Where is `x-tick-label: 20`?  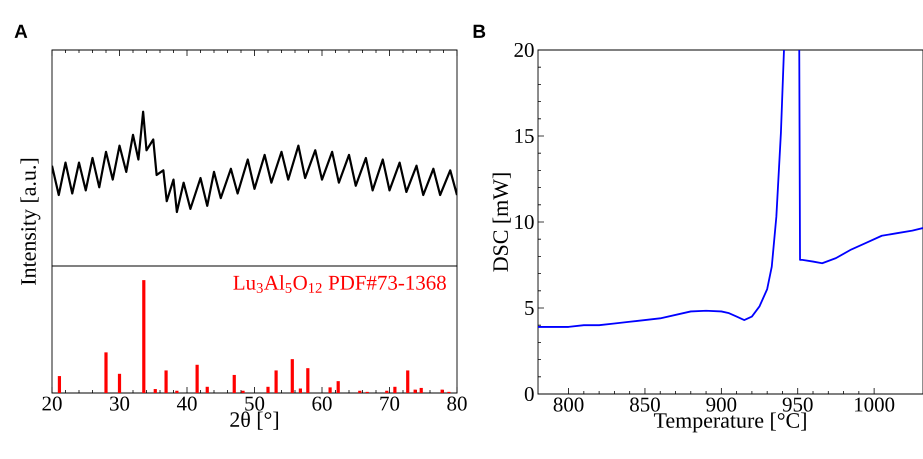 x-tick-label: 20 is located at coordinates (52, 403).